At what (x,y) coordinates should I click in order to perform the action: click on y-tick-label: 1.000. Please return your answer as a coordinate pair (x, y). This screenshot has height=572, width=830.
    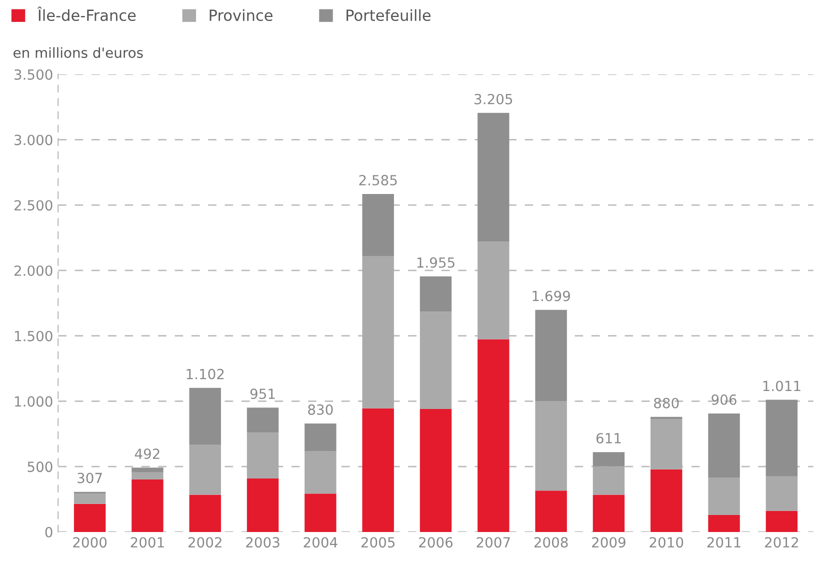
    Looking at the image, I should click on (33, 401).